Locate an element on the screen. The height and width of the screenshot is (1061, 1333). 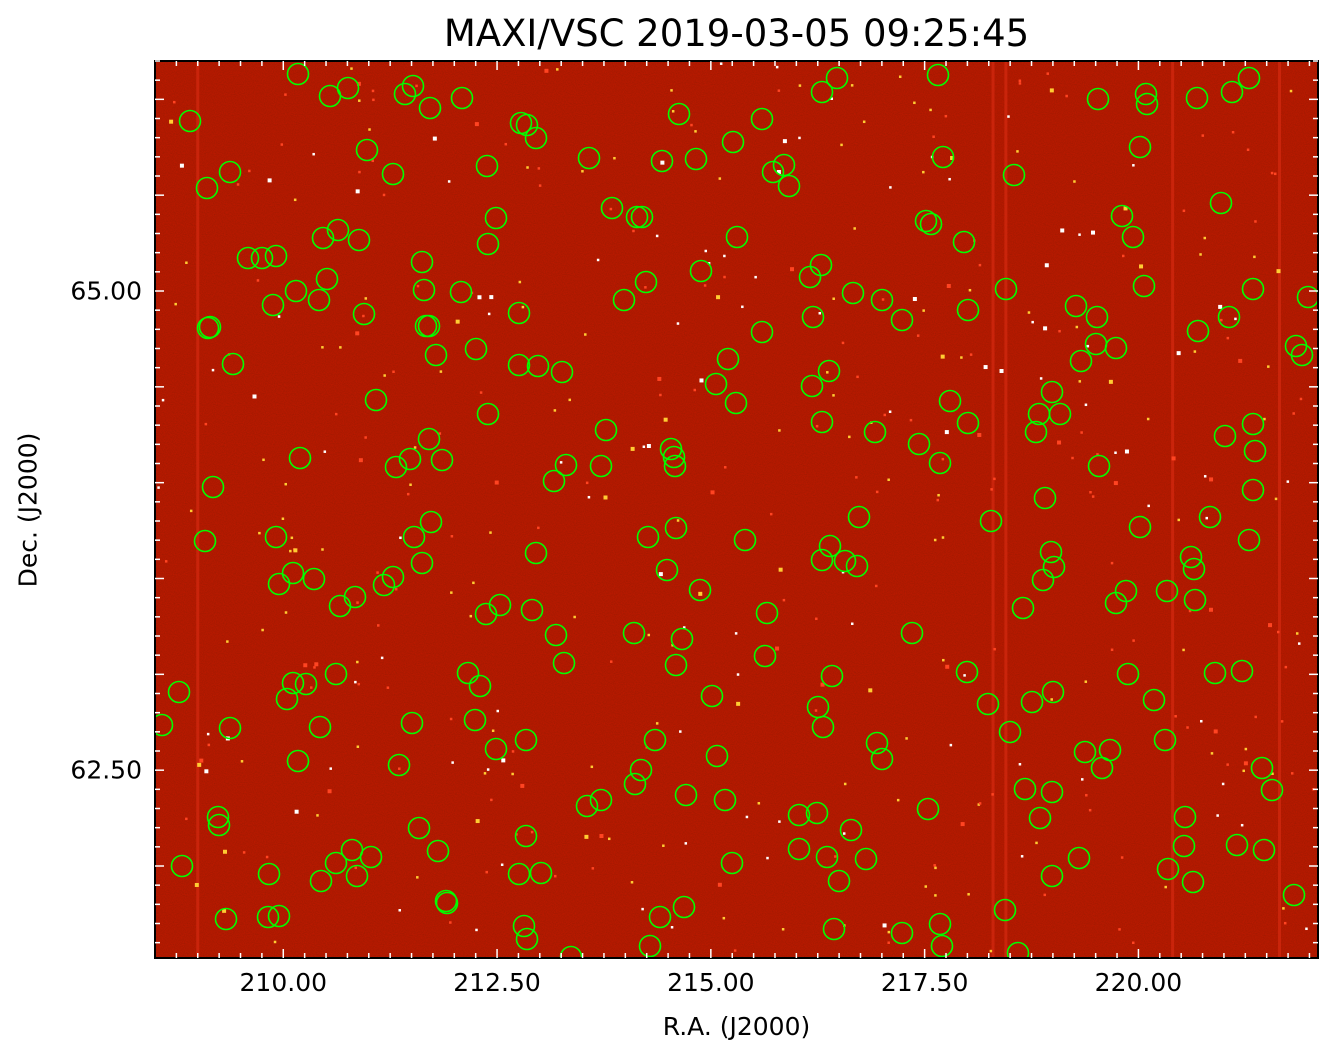
detector-streak is located at coordinates (1280, 509).